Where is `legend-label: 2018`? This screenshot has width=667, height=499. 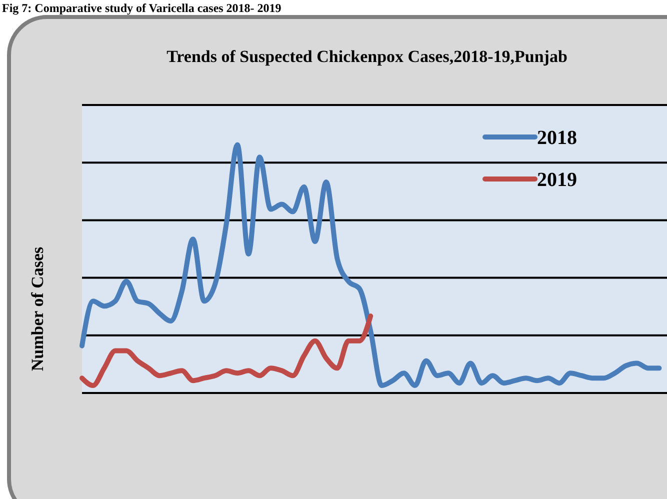 legend-label: 2018 is located at coordinates (557, 138).